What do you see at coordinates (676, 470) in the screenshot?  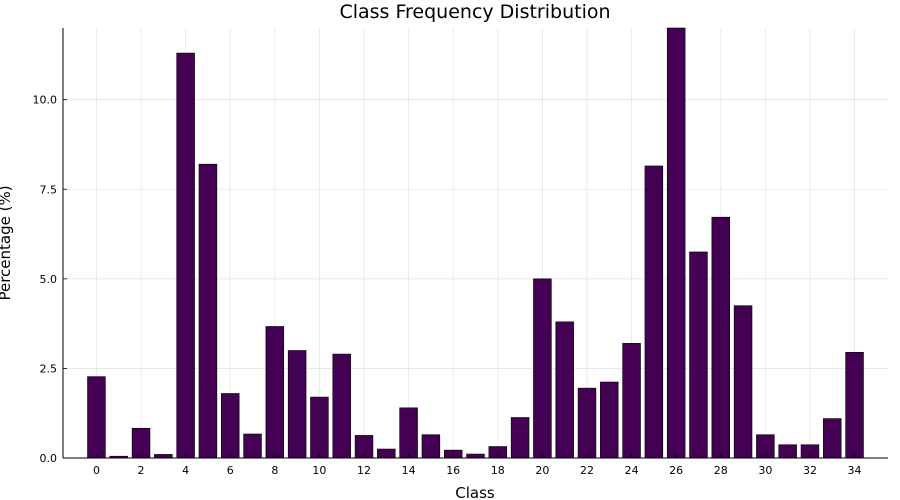 I see `x-tick-label: 26` at bounding box center [676, 470].